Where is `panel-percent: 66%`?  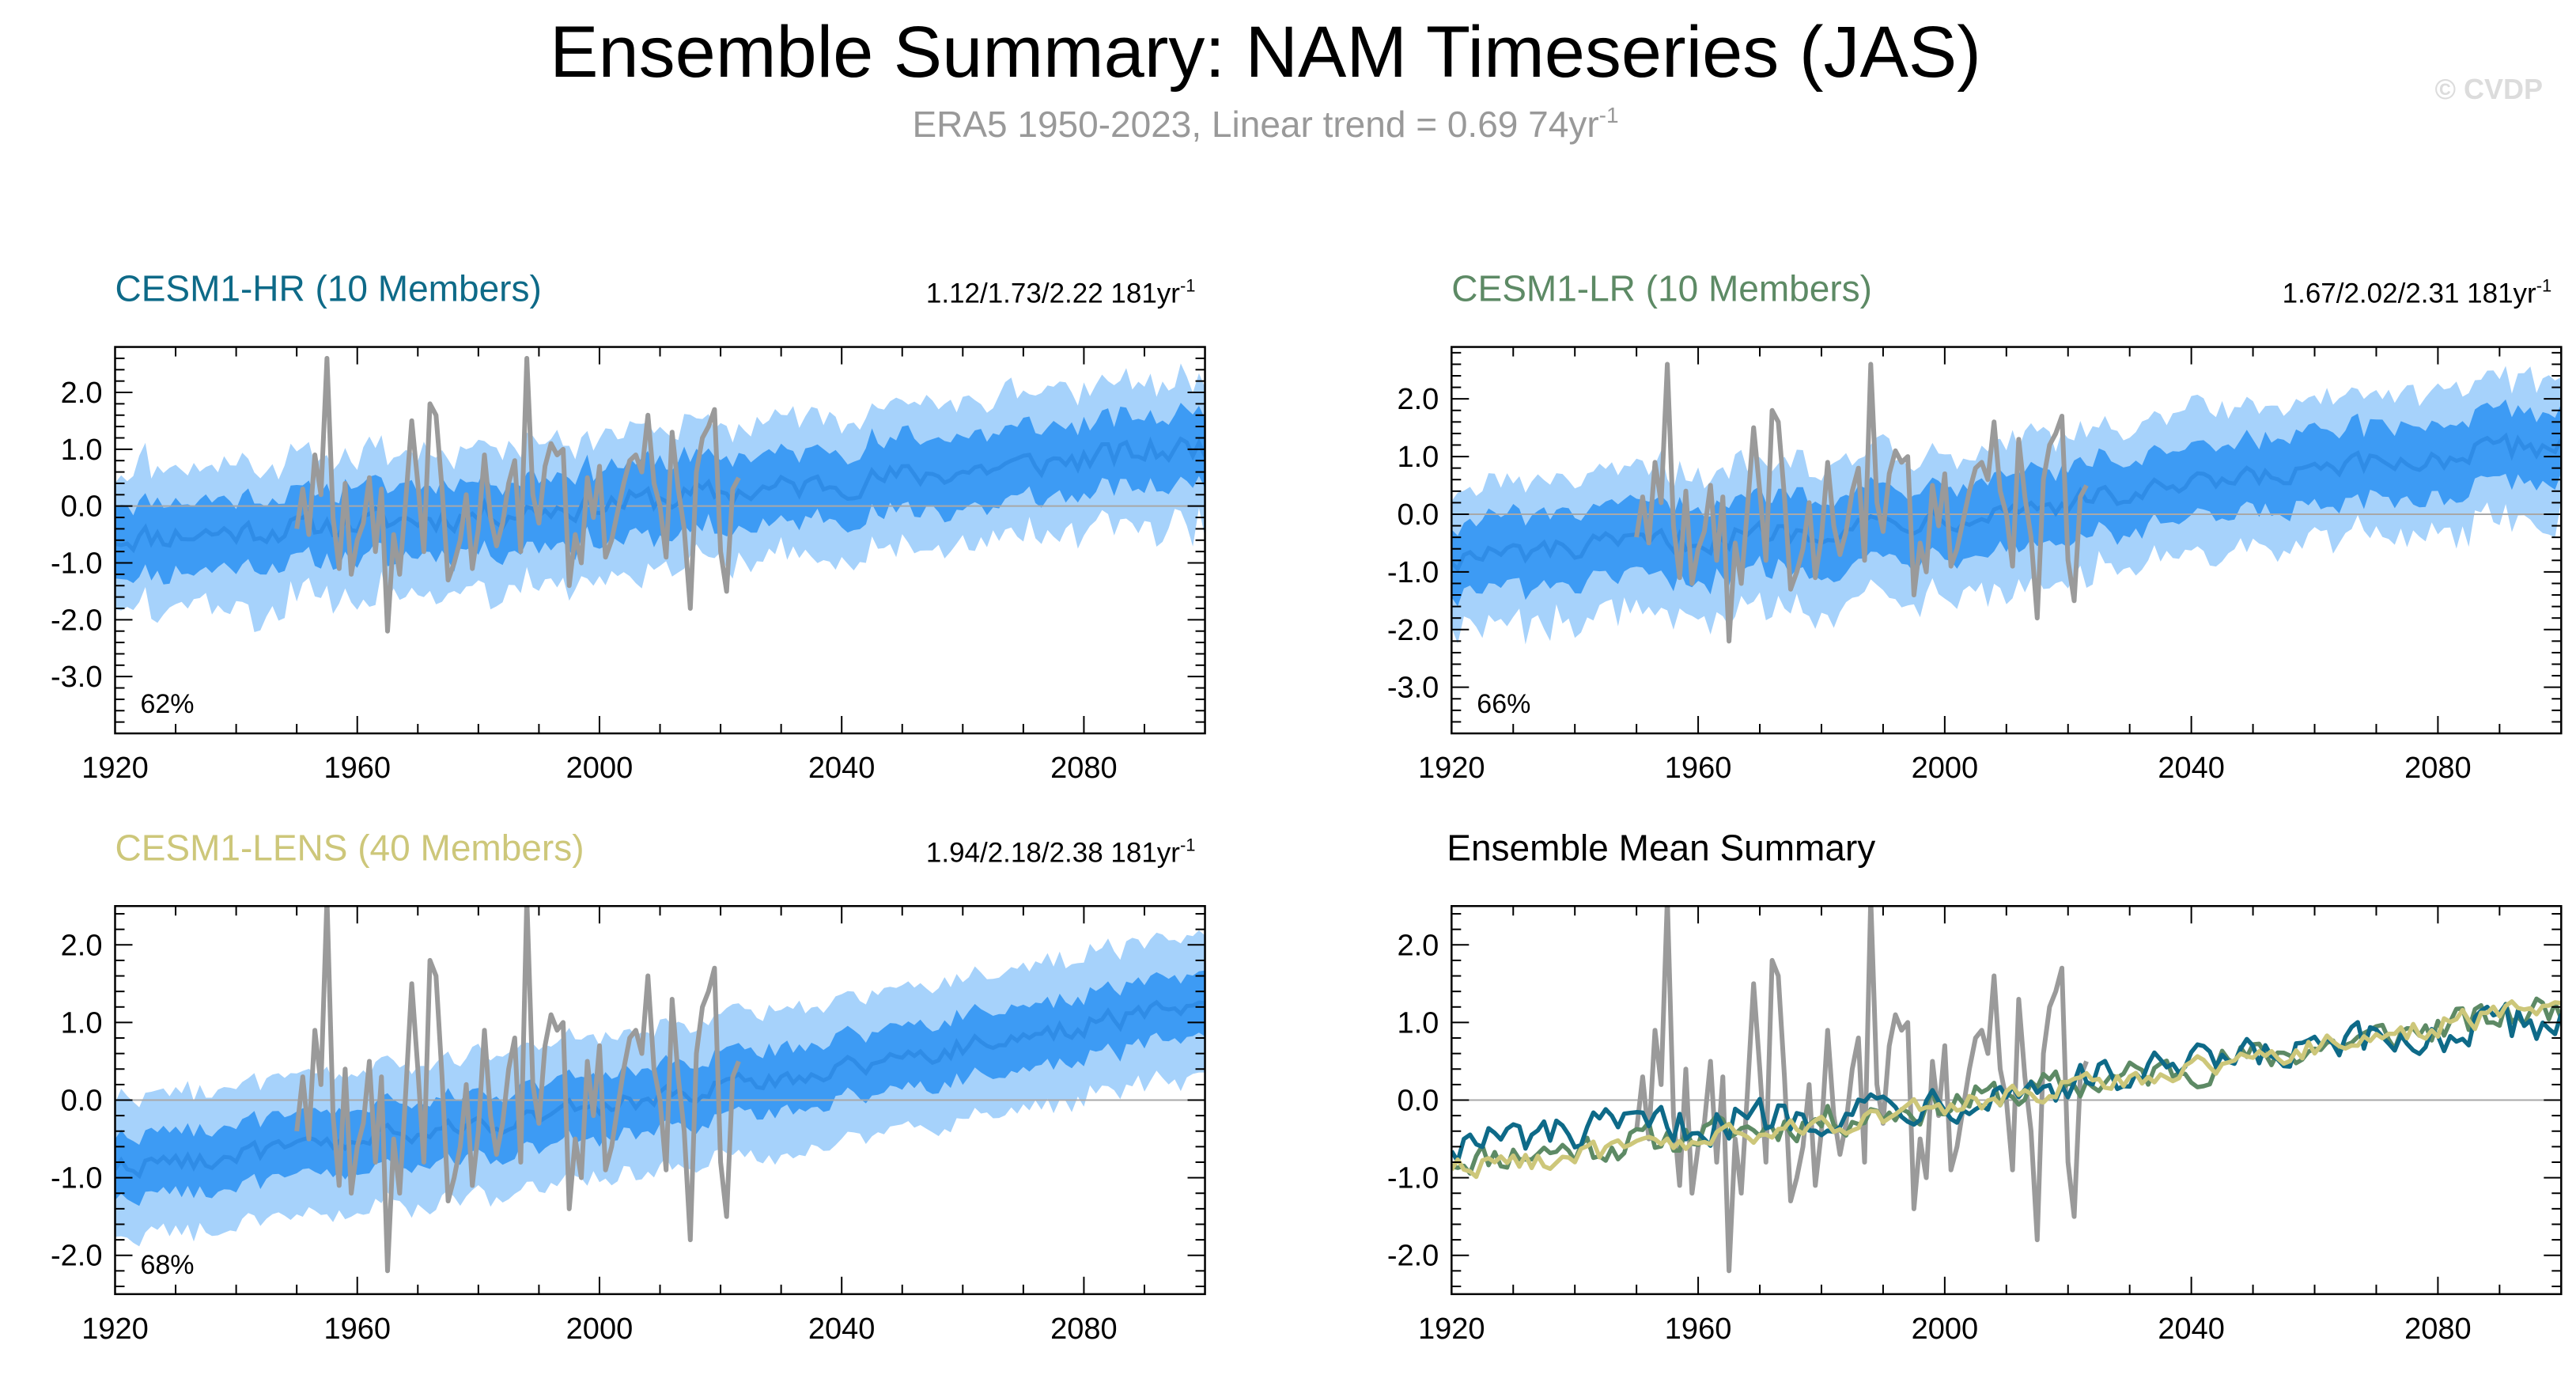 panel-percent: 66% is located at coordinates (1503, 704).